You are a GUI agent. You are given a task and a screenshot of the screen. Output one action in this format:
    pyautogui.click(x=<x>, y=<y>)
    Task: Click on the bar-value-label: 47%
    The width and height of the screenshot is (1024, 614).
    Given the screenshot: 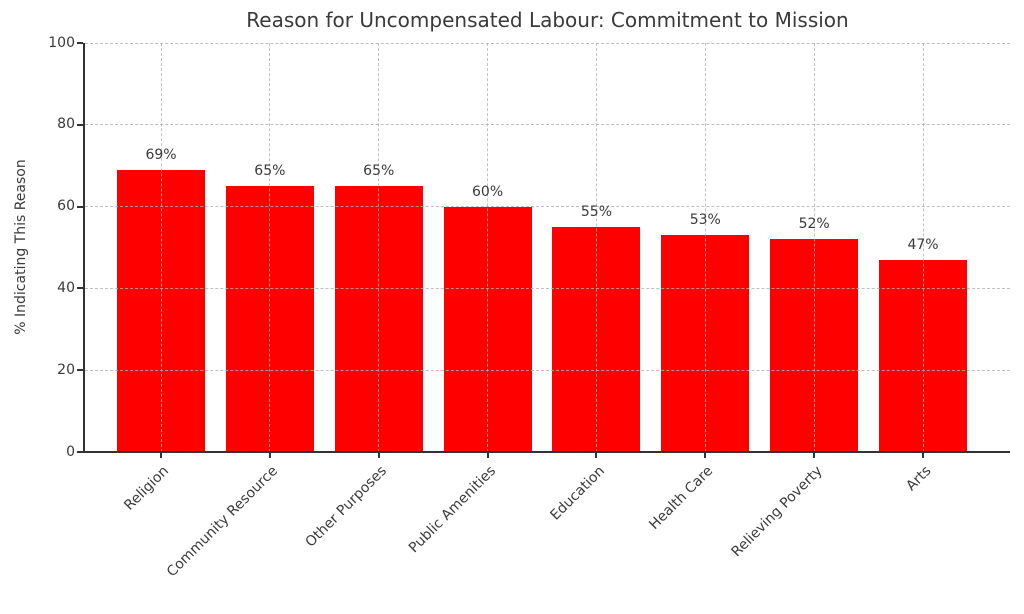 What is the action you would take?
    pyautogui.click(x=923, y=244)
    